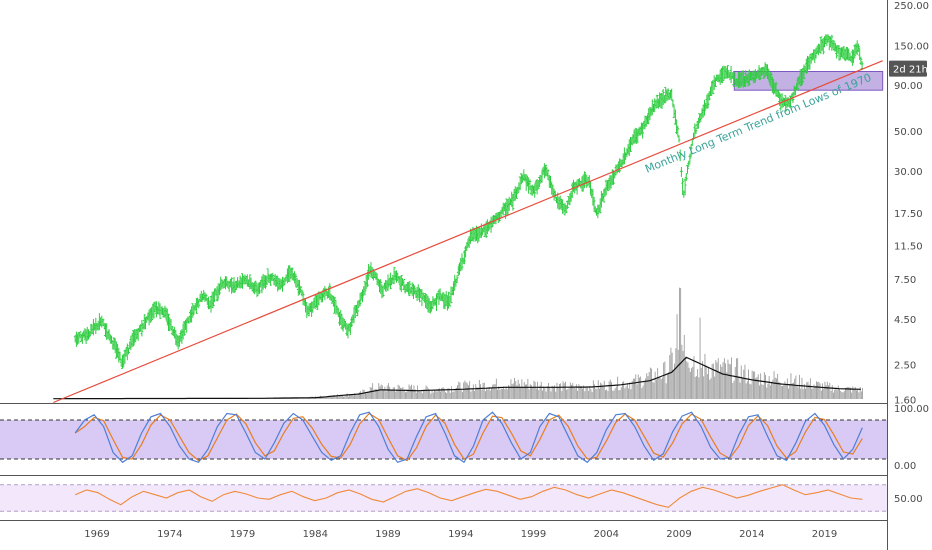  What do you see at coordinates (908, 132) in the screenshot?
I see `y-tick-label: 50.00` at bounding box center [908, 132].